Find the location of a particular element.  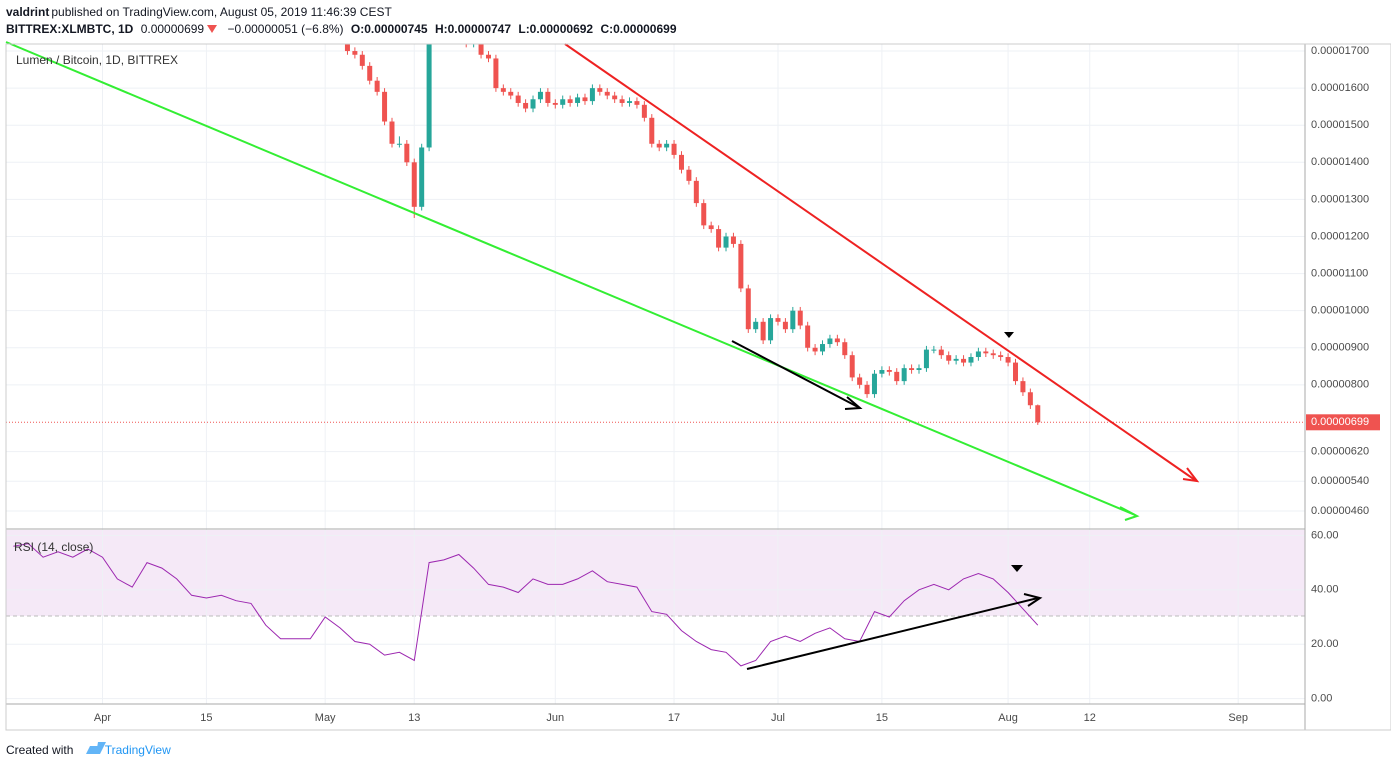

x-tick-label: Apr is located at coordinates (102, 718).